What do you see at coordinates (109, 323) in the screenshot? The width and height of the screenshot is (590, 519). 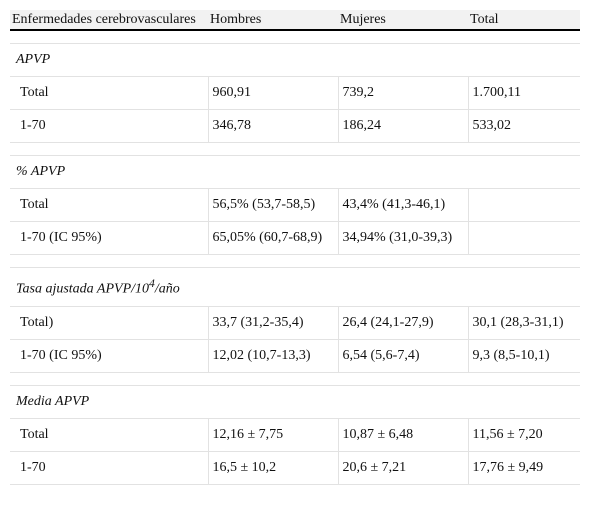 I see `row-label: Total)` at bounding box center [109, 323].